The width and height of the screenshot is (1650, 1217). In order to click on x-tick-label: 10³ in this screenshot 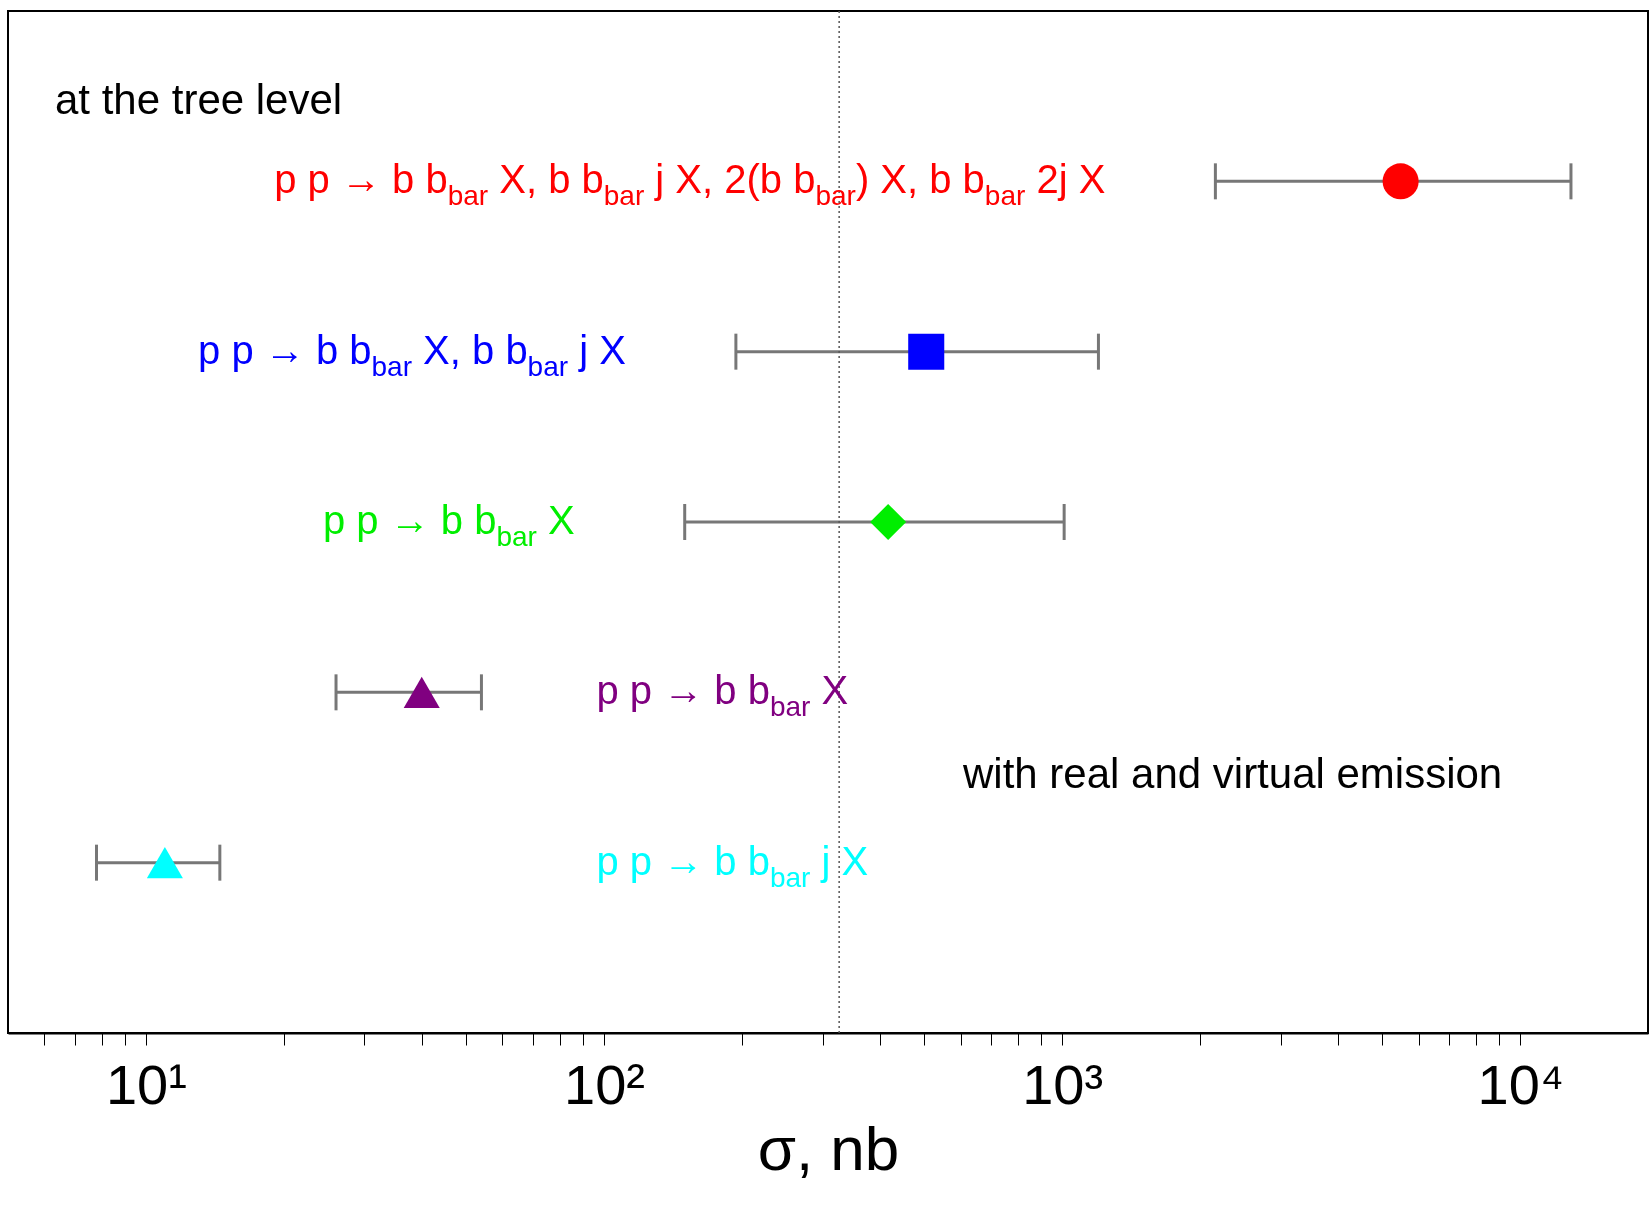, I will do `click(1063, 1084)`.